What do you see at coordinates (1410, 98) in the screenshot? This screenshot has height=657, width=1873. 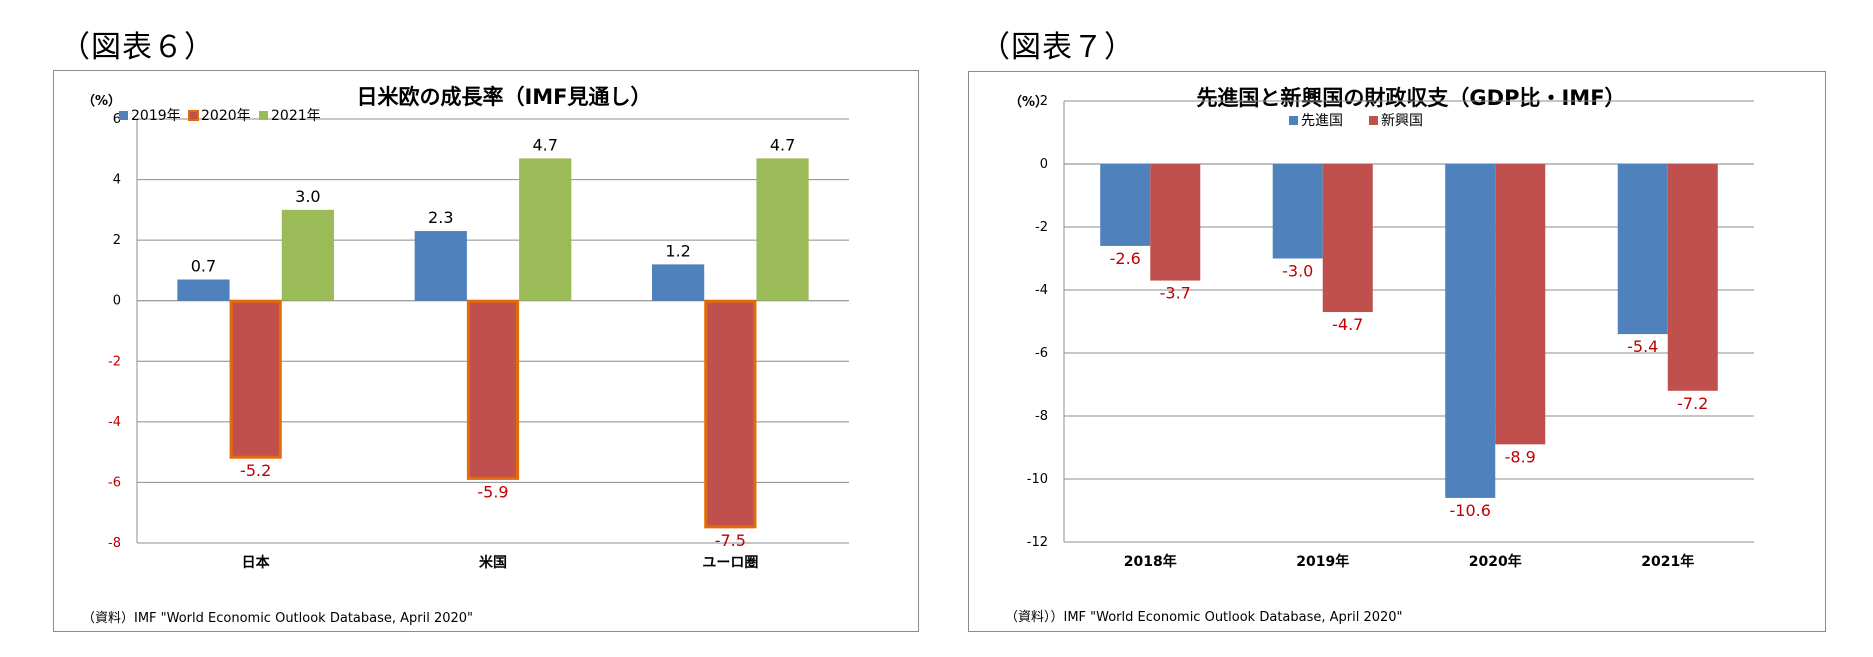 I see `chart-title: 先進国と新興国の財政収支（GDP比・IMF）` at bounding box center [1410, 98].